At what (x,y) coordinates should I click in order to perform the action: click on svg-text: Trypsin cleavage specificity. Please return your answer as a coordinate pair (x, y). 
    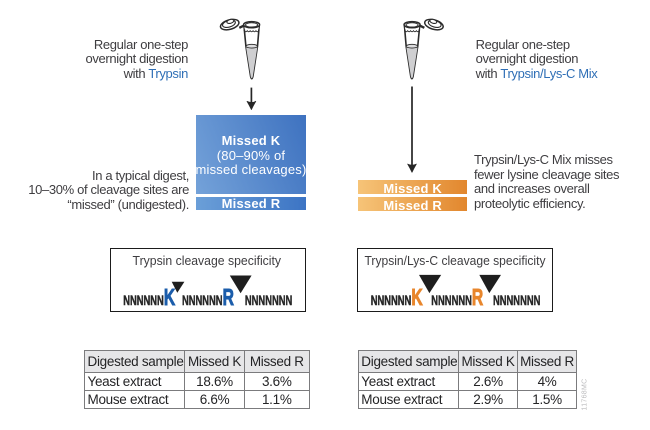
    Looking at the image, I should click on (207, 260).